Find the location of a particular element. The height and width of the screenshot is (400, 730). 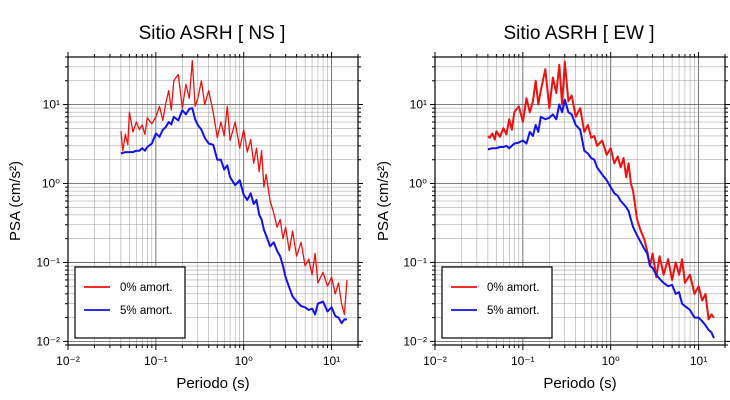

y-axis-label-ew: PSA (cm/s²) is located at coordinates (383, 201).